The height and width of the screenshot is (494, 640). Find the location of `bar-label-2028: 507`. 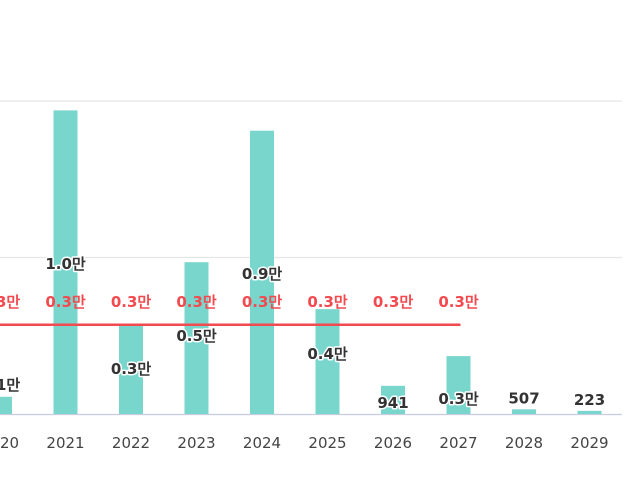

bar-label-2028: 507 is located at coordinates (523, 398).